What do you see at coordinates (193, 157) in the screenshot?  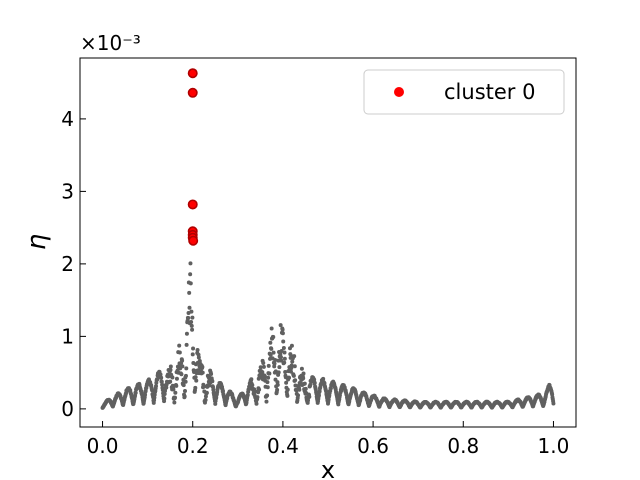 I see `cluster-points-layer` at bounding box center [193, 157].